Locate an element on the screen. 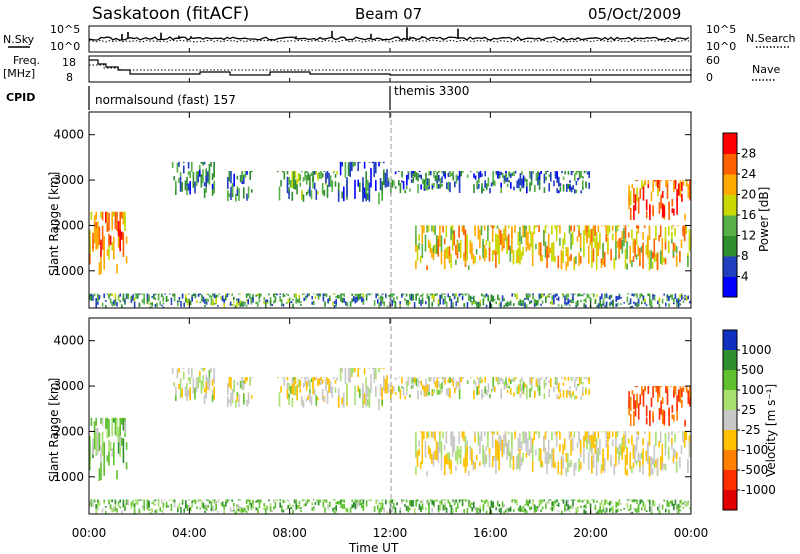 This screenshot has height=554, width=800. velocity-colorbar-label: -25 is located at coordinates (751, 430).